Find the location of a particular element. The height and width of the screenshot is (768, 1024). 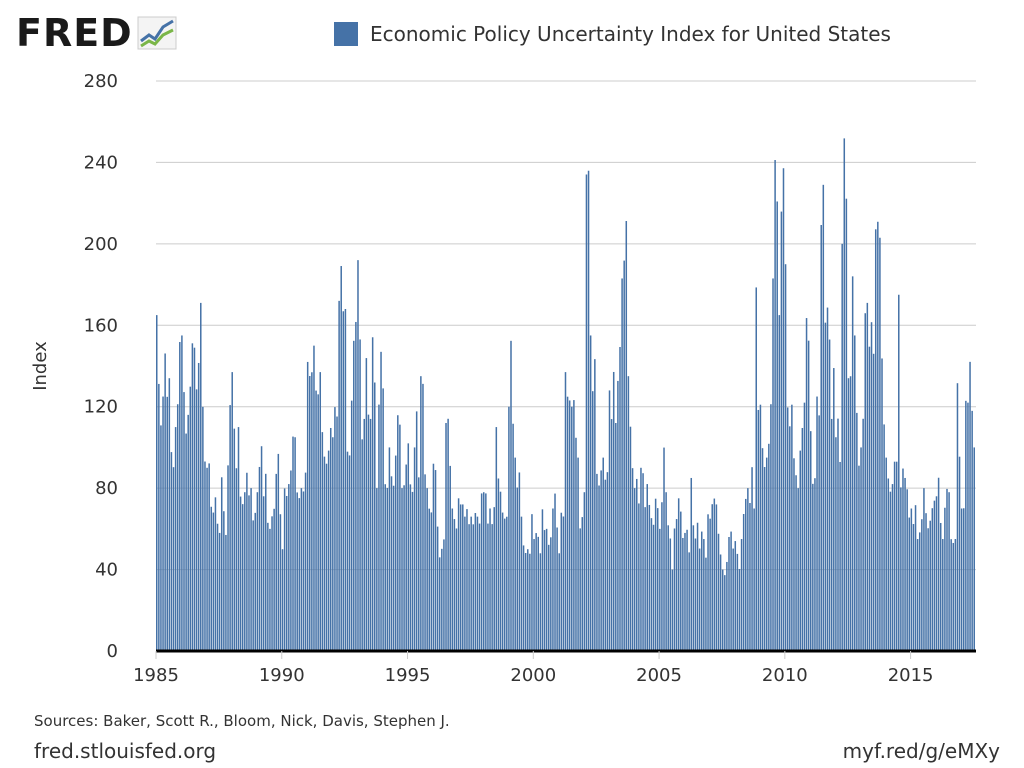

x-tick-label-2000: 2000 is located at coordinates (533, 675).